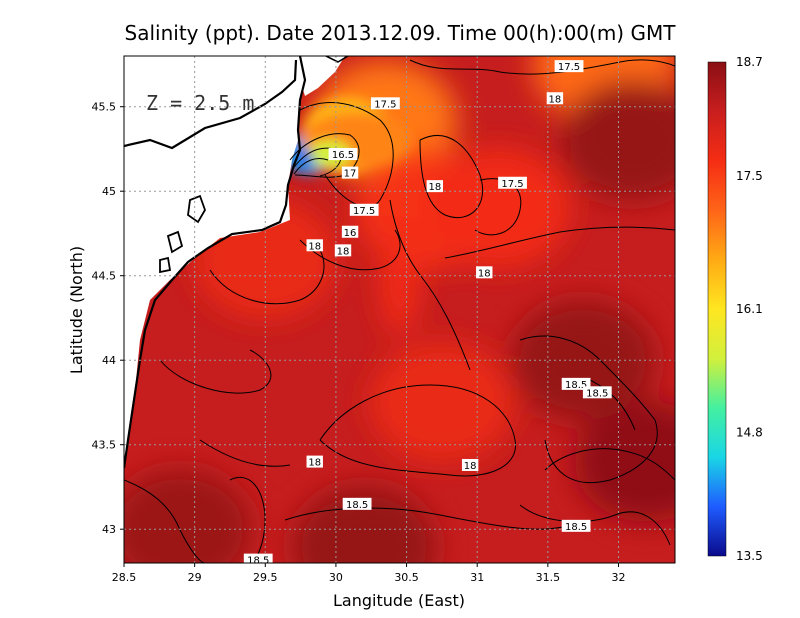  I want to click on colorbar-tick-16.1: 16.1, so click(749, 309).